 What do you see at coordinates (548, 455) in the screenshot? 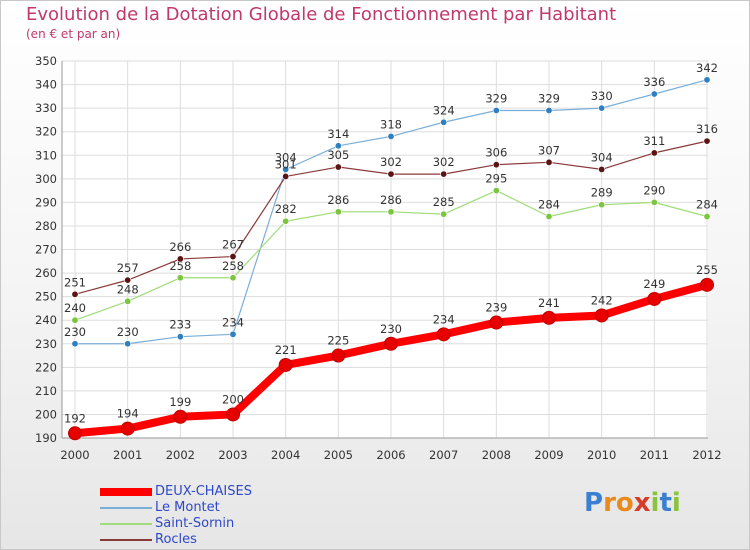
I see `x-tick-label: 2009` at bounding box center [548, 455].